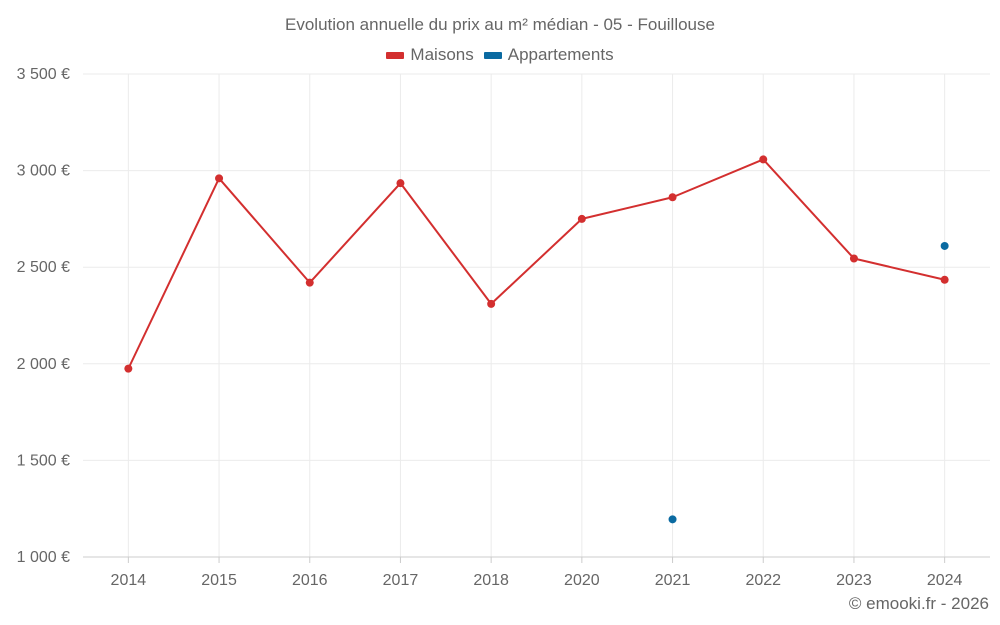 The image size is (1000, 625). I want to click on x-tick-label: 2016, so click(310, 580).